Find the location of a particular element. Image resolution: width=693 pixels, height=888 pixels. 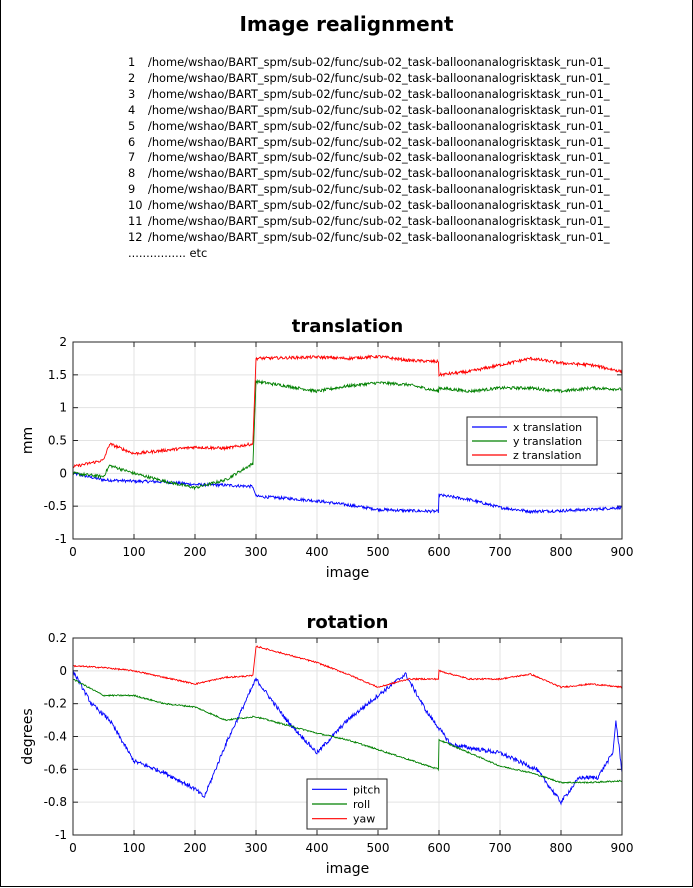

file-number: 5 is located at coordinates (132, 125).